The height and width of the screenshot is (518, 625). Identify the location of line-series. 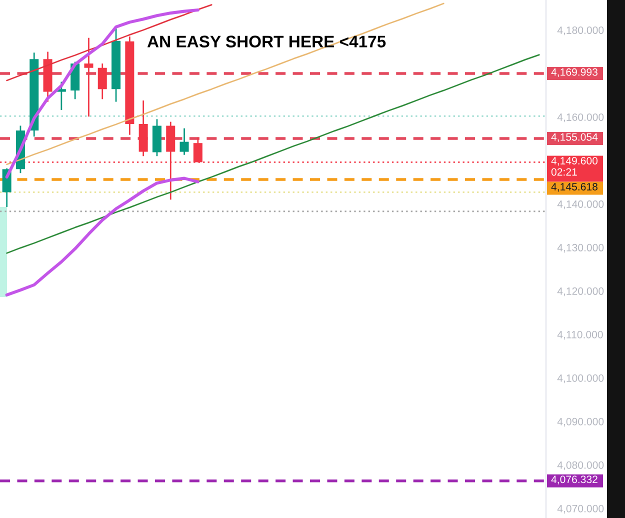
(102, 236).